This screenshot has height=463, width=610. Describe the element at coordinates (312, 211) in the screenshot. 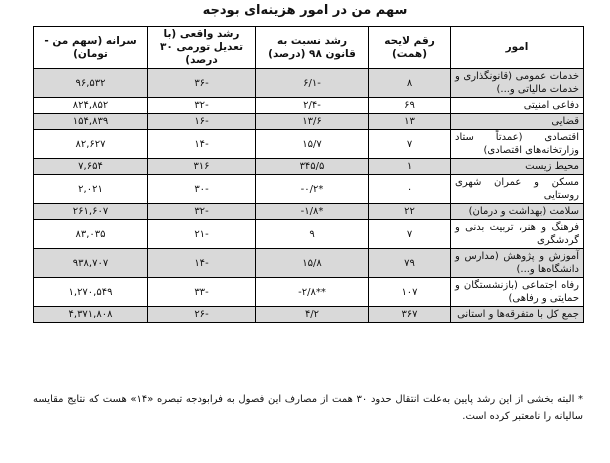

I see `cell-growth-law: *۱/۸-` at that location.